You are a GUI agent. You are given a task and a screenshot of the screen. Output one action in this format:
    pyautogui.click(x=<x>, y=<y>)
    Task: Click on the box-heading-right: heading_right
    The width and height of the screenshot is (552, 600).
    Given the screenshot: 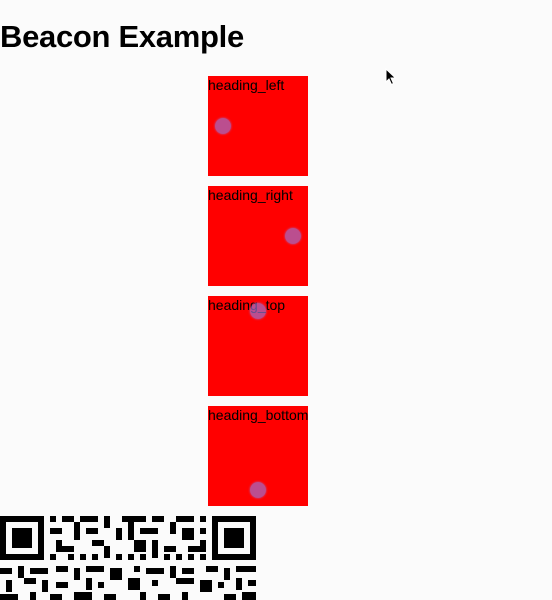 What is the action you would take?
    pyautogui.click(x=258, y=236)
    